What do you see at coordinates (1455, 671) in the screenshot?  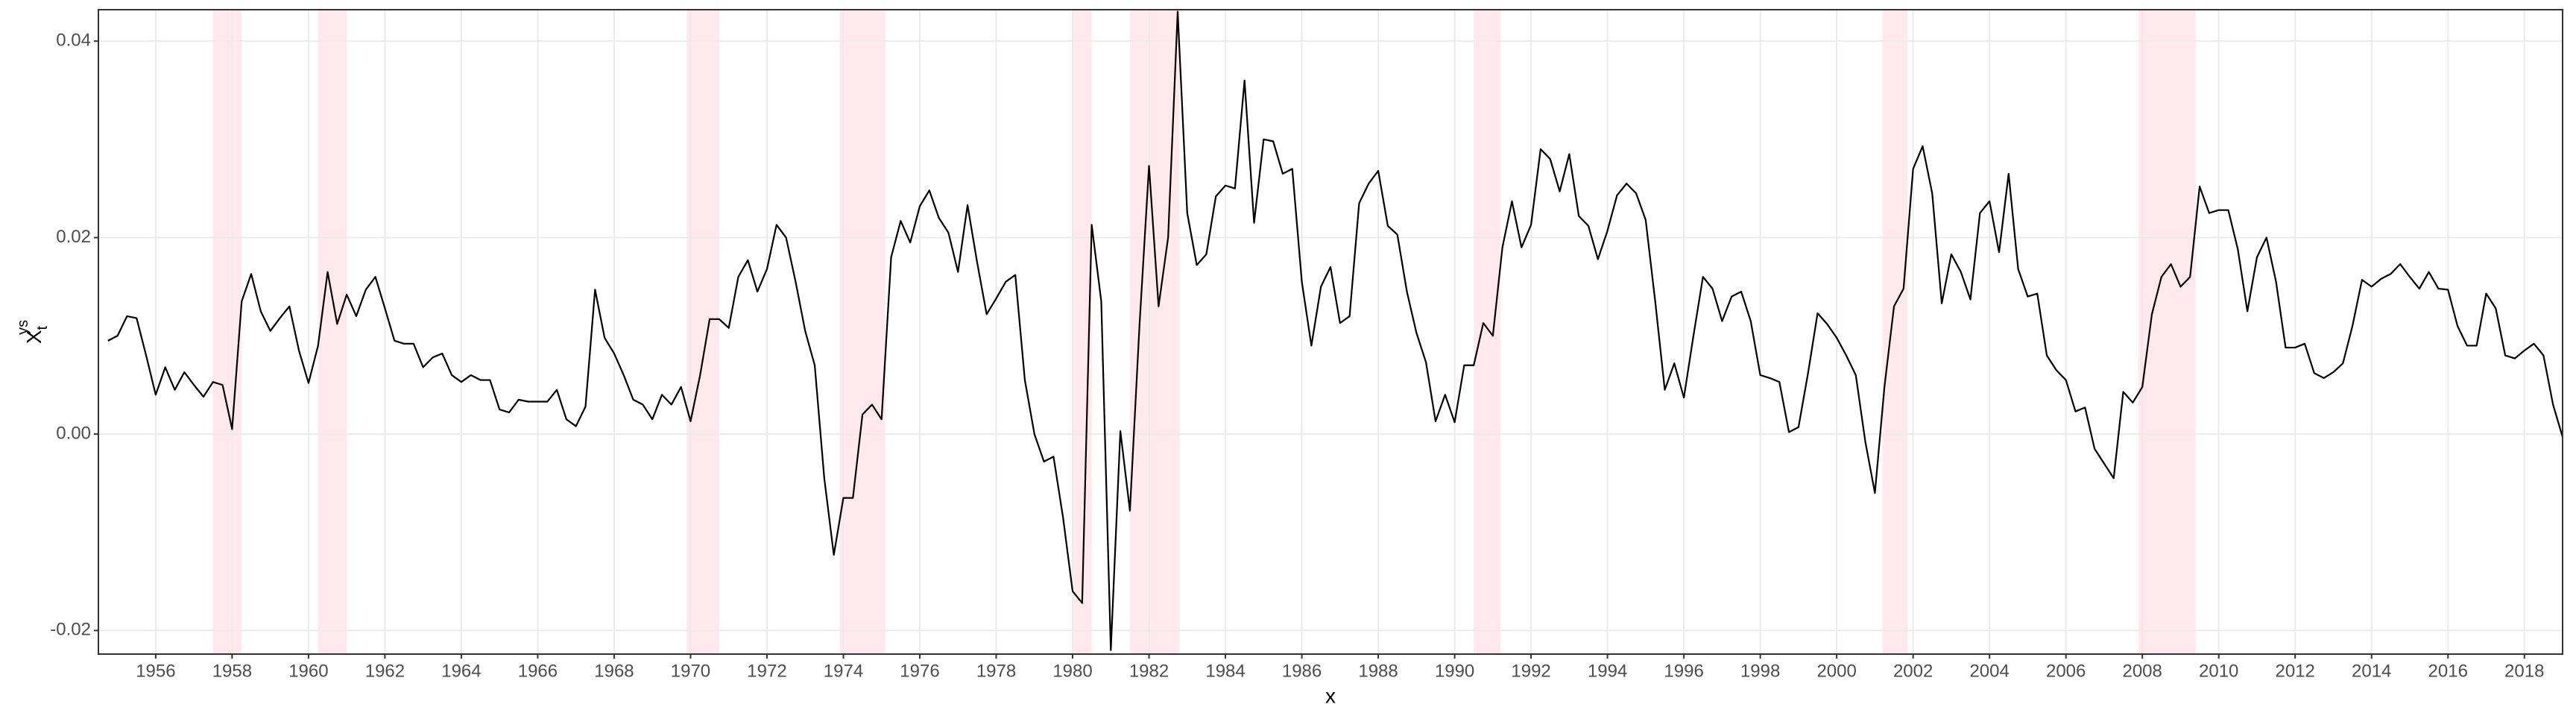 I see `x-tick-label: 1990` at bounding box center [1455, 671].